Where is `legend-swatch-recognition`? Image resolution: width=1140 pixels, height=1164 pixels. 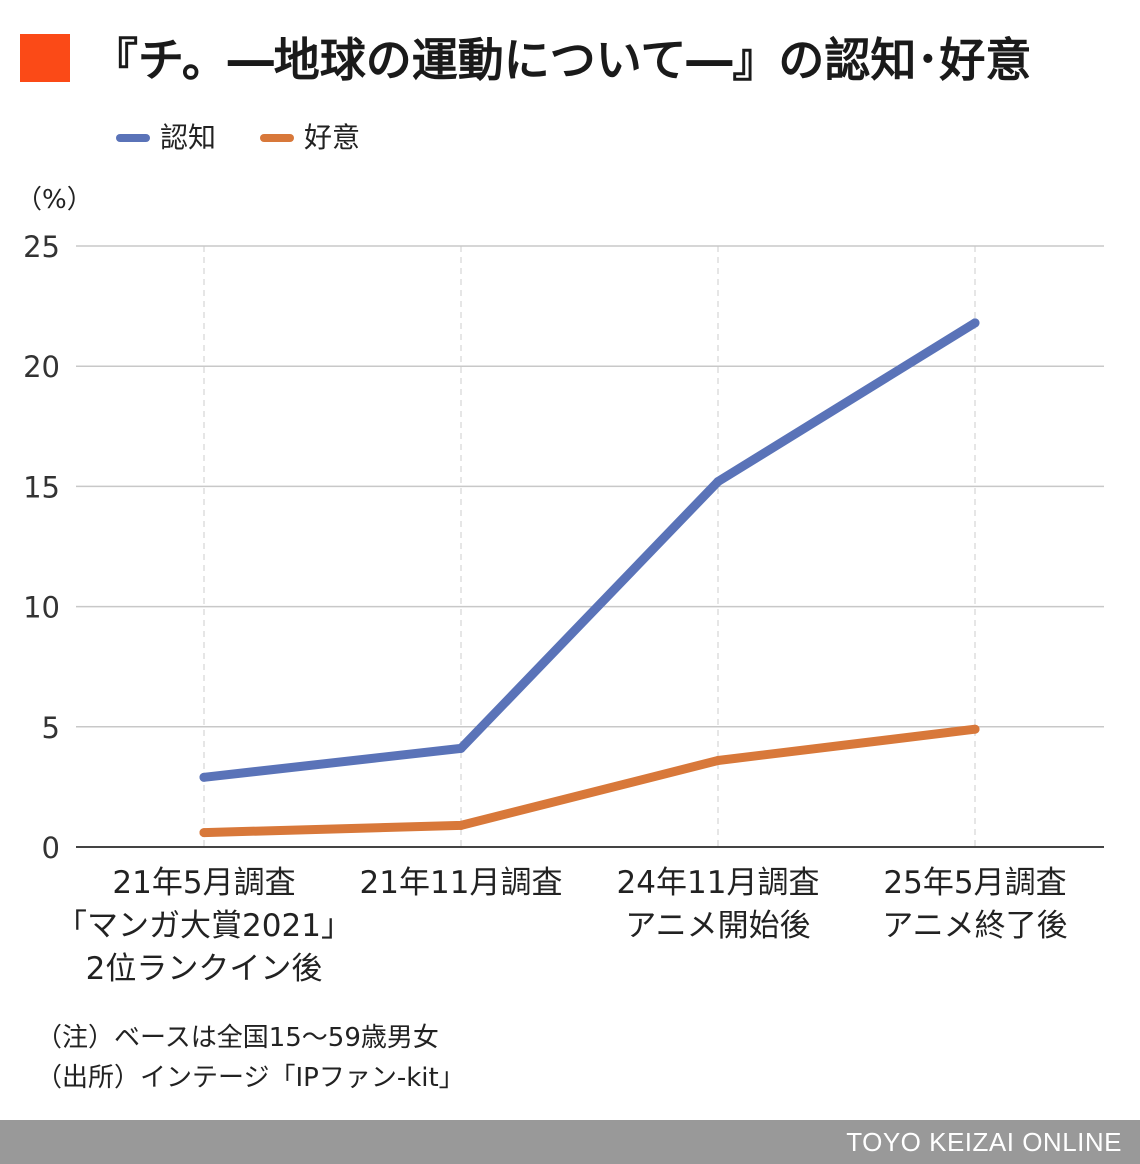 legend-swatch-recognition is located at coordinates (133, 138).